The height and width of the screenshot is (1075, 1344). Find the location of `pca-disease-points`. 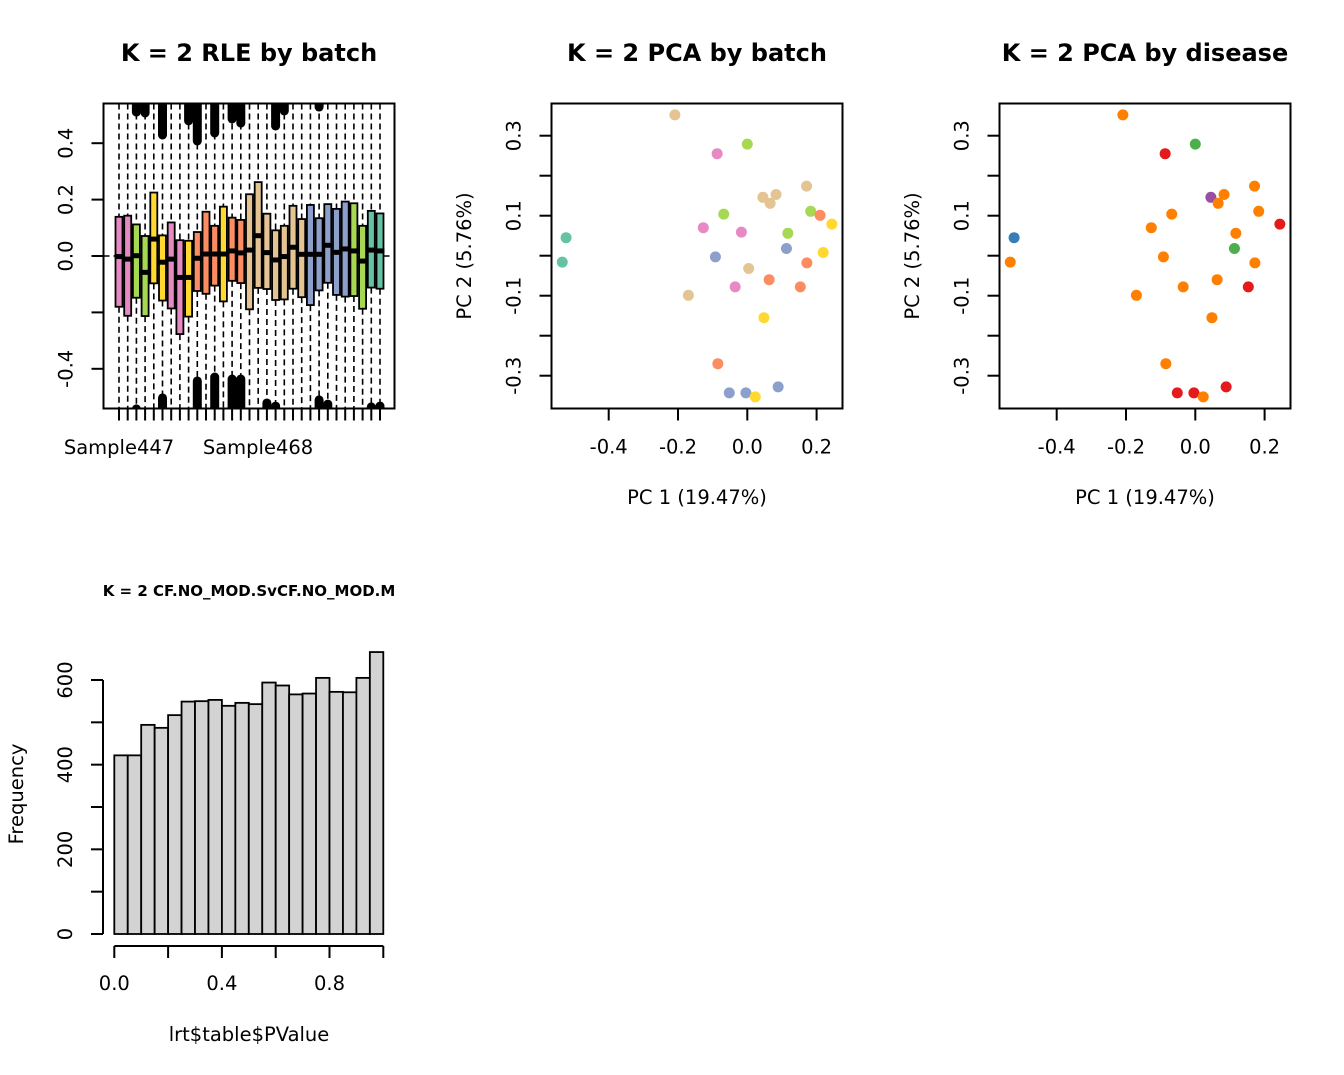

pca-disease-points is located at coordinates (1145, 256).